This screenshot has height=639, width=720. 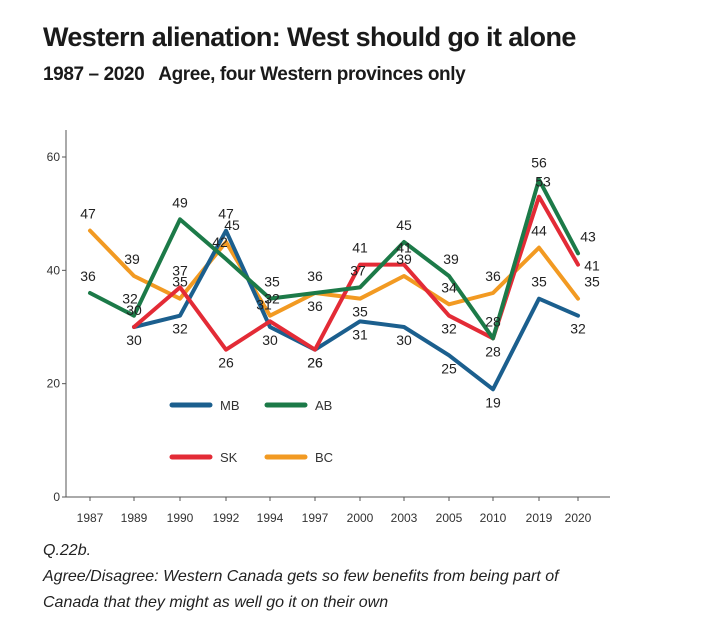 I want to click on data-label-sk: 31, so click(x=264, y=304).